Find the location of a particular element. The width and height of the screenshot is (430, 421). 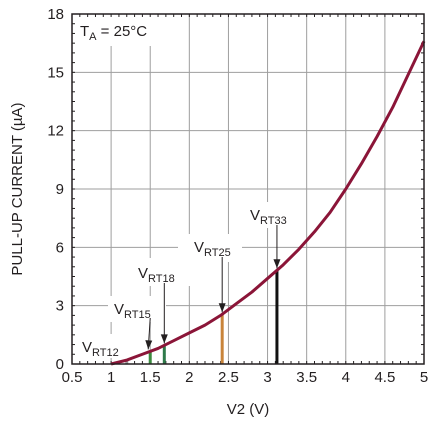

x-tick-label-0: 0.5 is located at coordinates (72, 377).